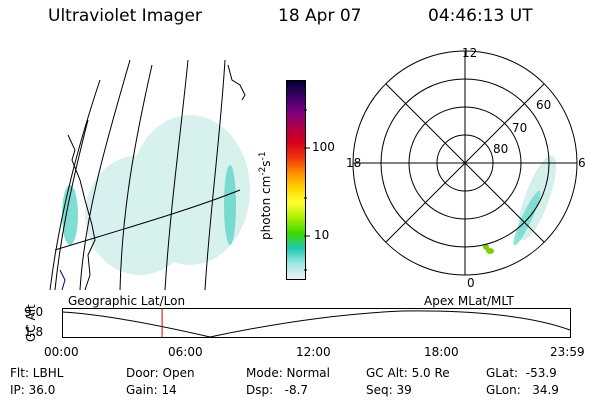 The height and width of the screenshot is (400, 600). What do you see at coordinates (521, 373) in the screenshot?
I see `glat-info: GLat: -53.9` at bounding box center [521, 373].